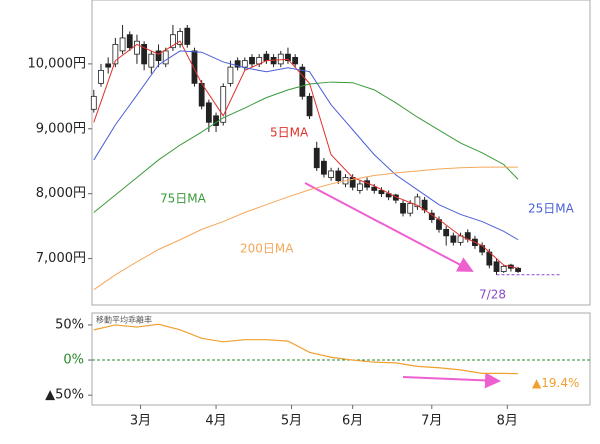 The height and width of the screenshot is (444, 600). Describe the element at coordinates (306, 349) in the screenshot. I see `deviation-line` at that location.